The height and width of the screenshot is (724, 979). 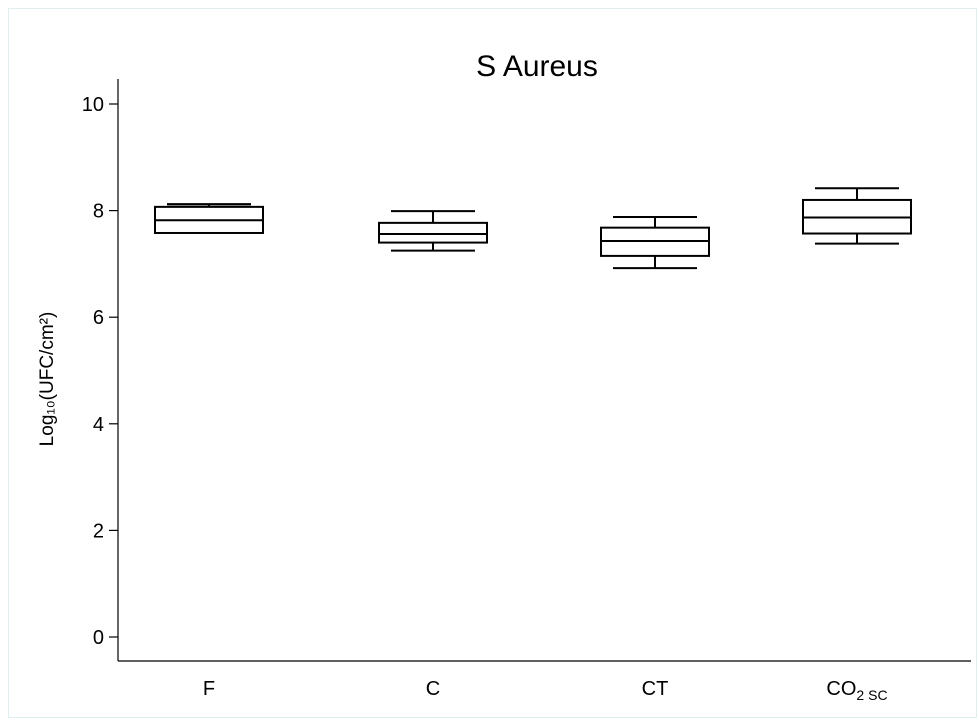 I want to click on y-tick-label-0: 0, so click(x=98, y=638).